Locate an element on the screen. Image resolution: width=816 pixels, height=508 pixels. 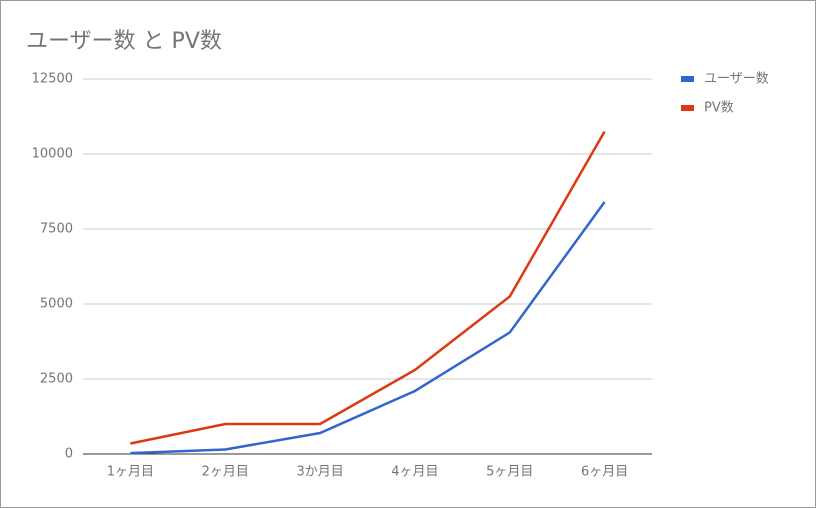
legend-label: ユーザー数 is located at coordinates (736, 79).